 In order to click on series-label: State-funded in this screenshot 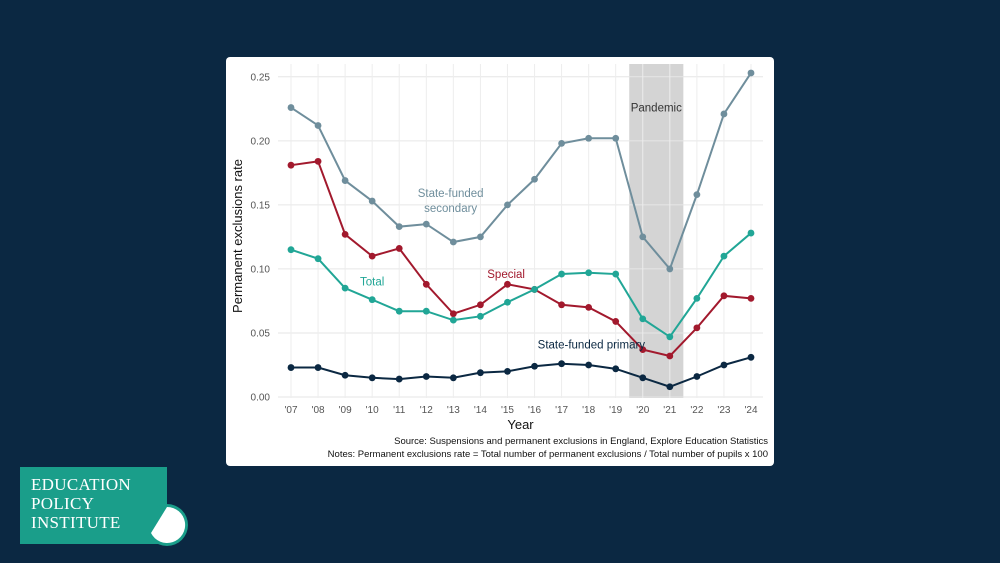, I will do `click(451, 194)`.